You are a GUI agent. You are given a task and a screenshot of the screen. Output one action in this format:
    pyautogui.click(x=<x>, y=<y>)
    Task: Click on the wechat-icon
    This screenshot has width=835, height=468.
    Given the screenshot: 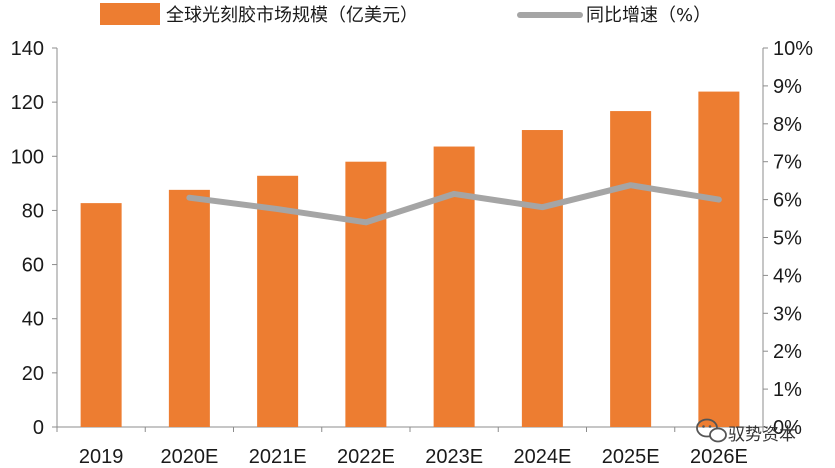 What is the action you would take?
    pyautogui.click(x=711, y=430)
    